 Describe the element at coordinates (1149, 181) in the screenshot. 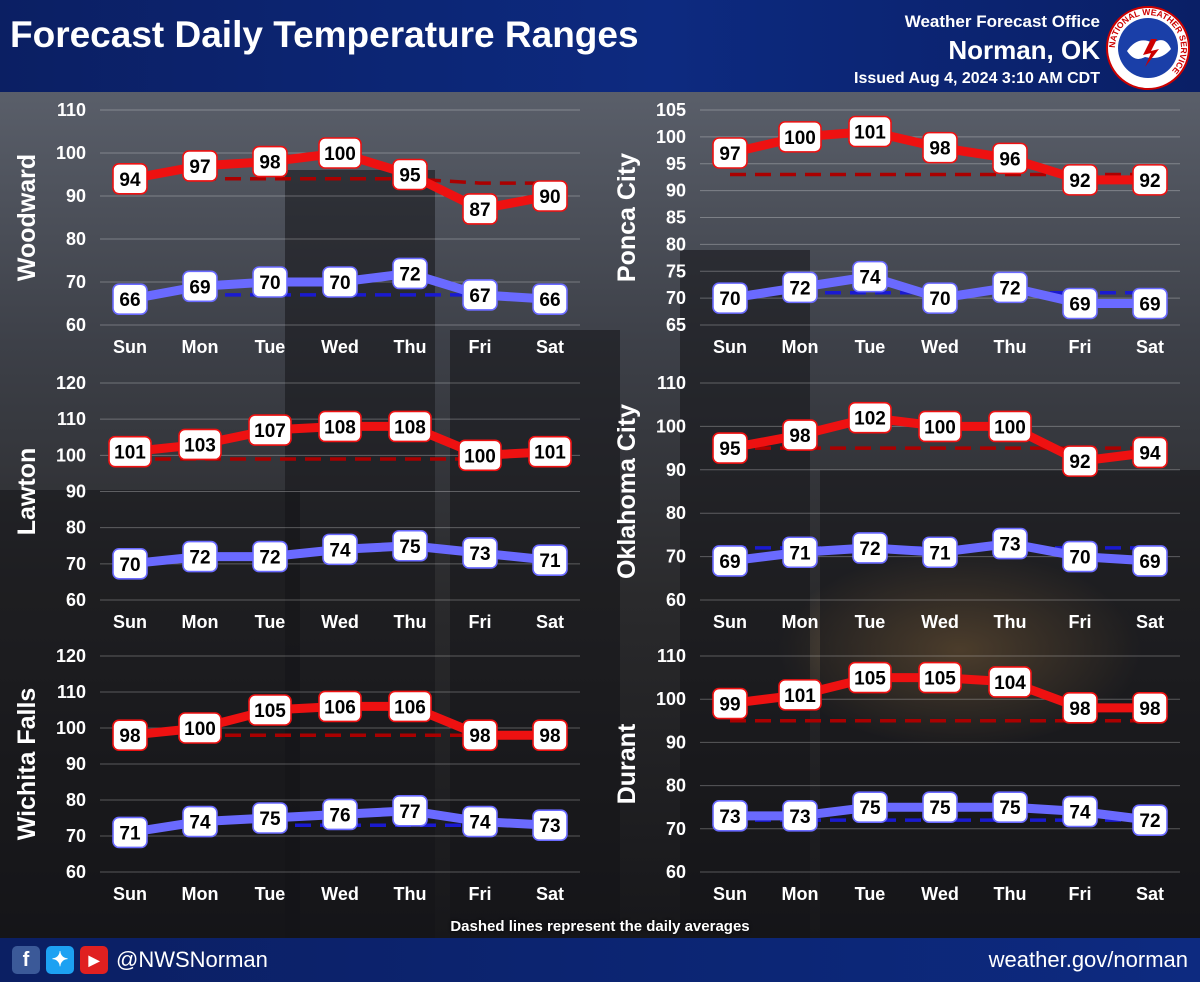

I see `data-label: 92` at that location.